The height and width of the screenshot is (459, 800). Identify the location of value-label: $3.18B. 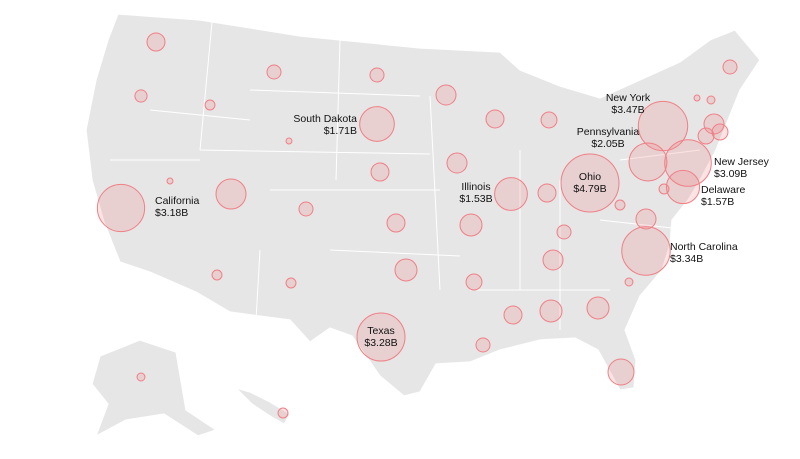
(171, 213).